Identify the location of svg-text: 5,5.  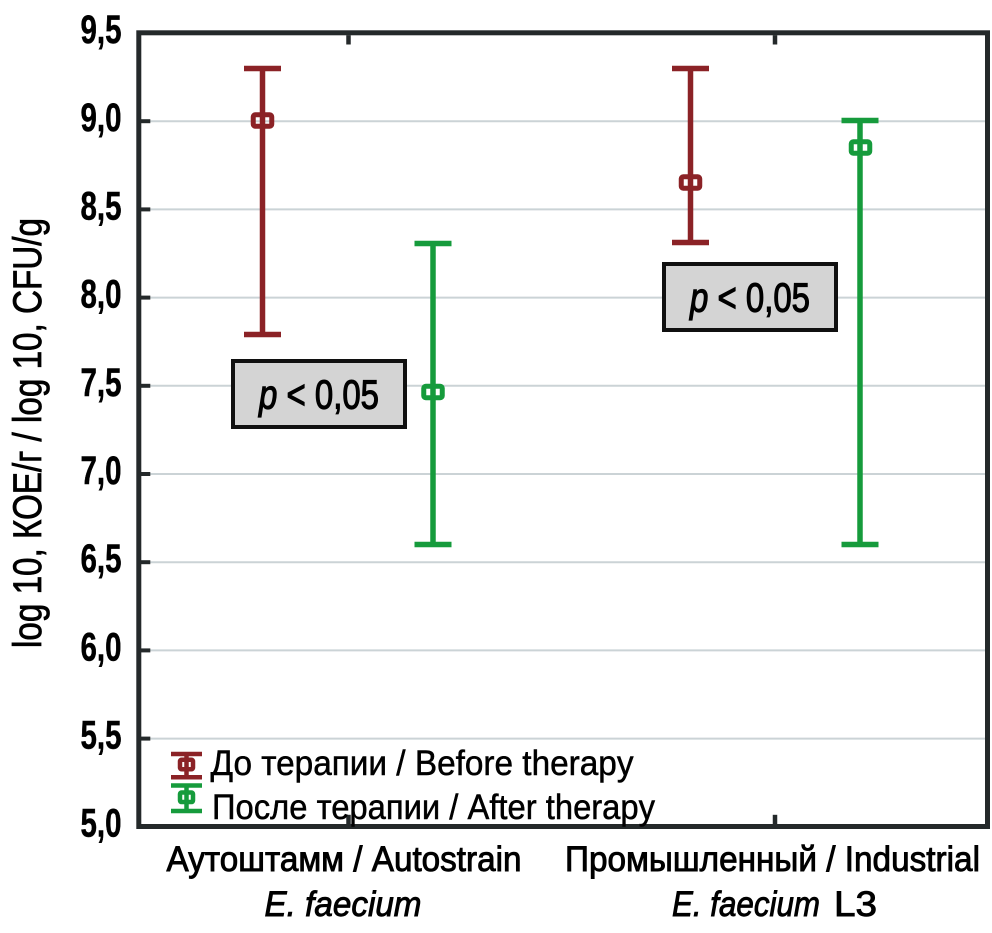
(101, 736).